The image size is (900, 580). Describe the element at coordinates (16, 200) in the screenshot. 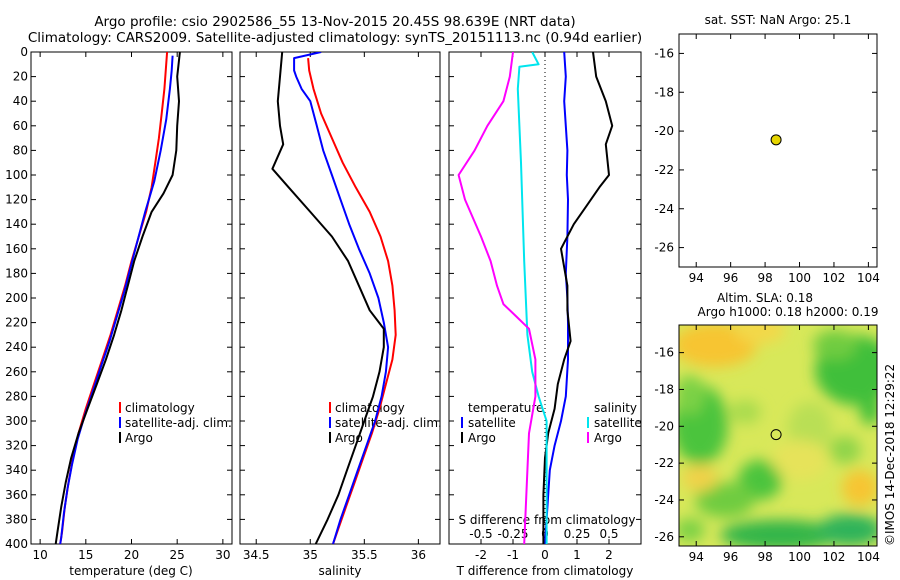

I see `y-tick-label: 120` at that location.